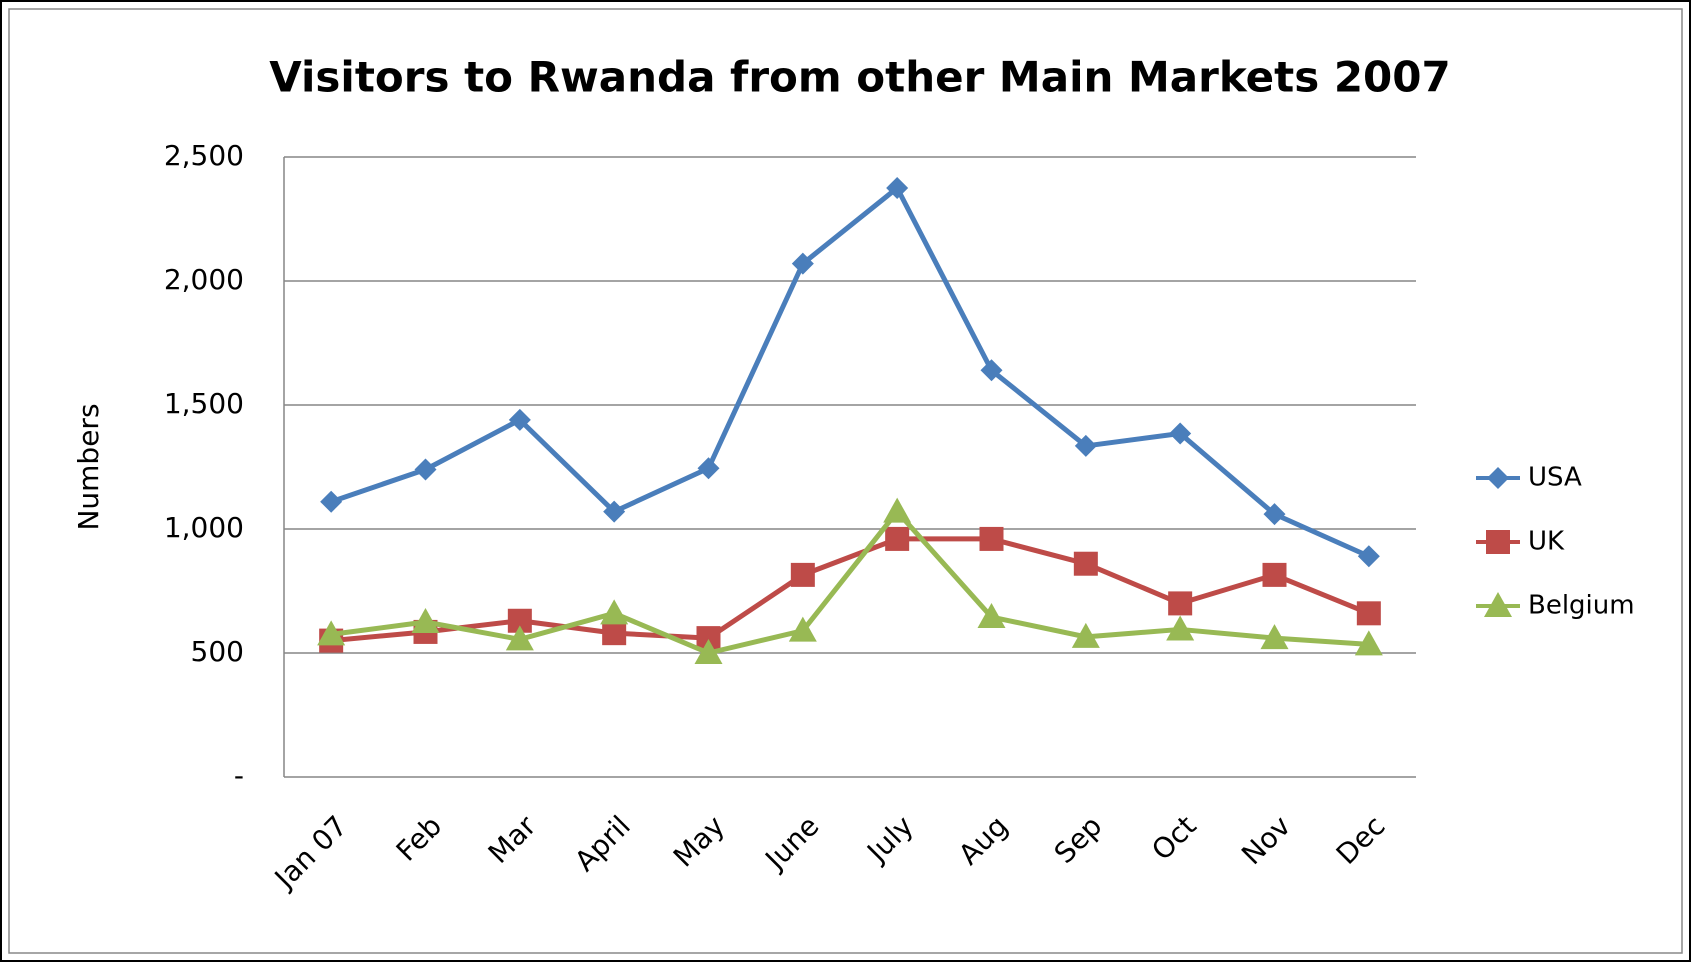 This screenshot has width=1691, height=962. What do you see at coordinates (1581, 606) in the screenshot?
I see `legend-label: Belgium` at bounding box center [1581, 606].